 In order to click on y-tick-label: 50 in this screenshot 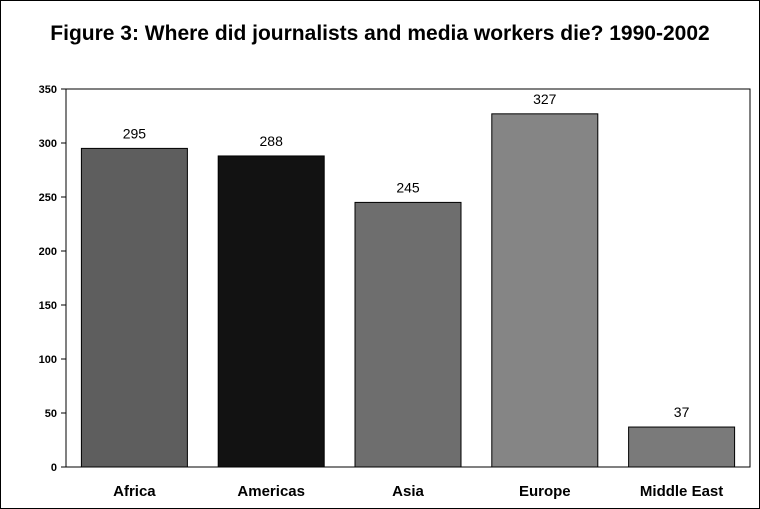, I will do `click(51, 414)`.